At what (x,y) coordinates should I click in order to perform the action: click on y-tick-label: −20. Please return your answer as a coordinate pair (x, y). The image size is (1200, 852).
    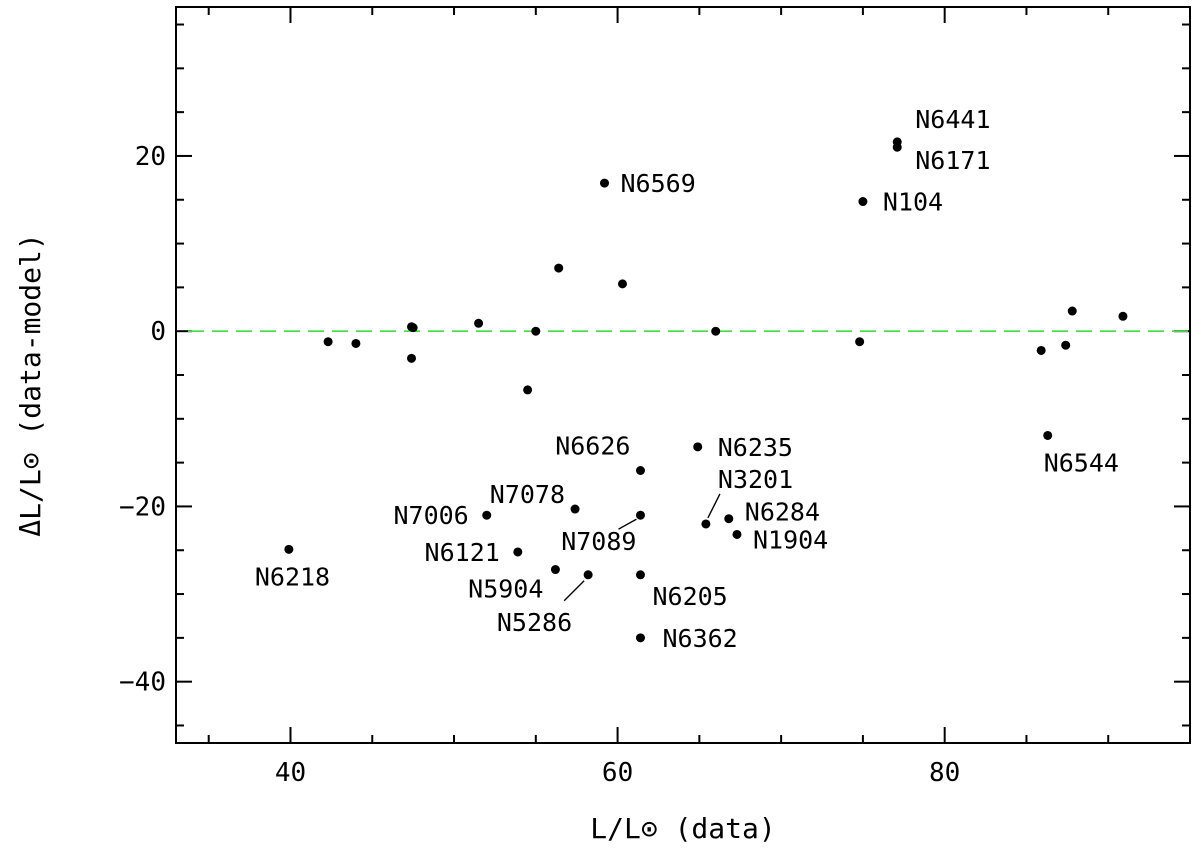
    Looking at the image, I should click on (142, 507).